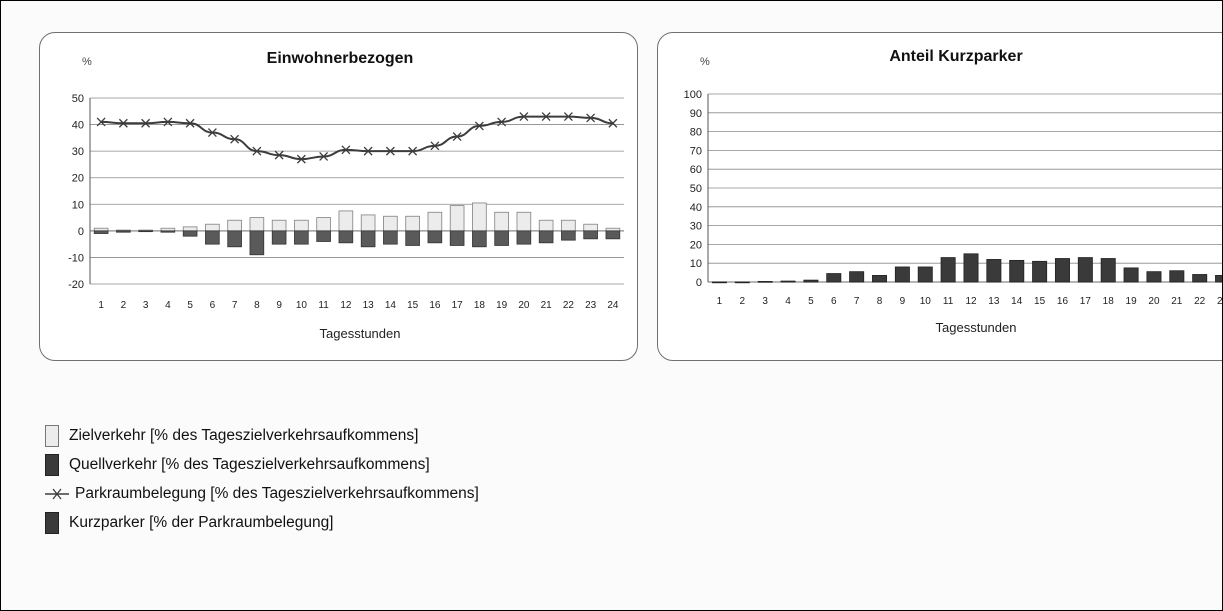  I want to click on chart2-y-tick-label: 50, so click(696, 189).